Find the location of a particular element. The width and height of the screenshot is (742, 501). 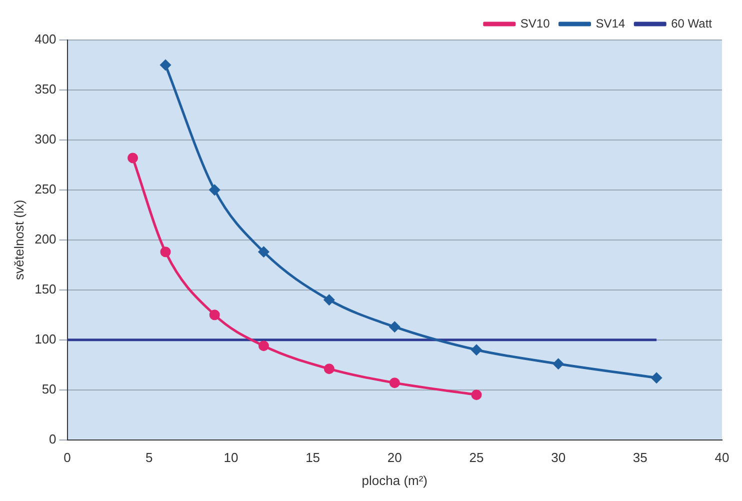

x-tick-label: 25 is located at coordinates (476, 458).